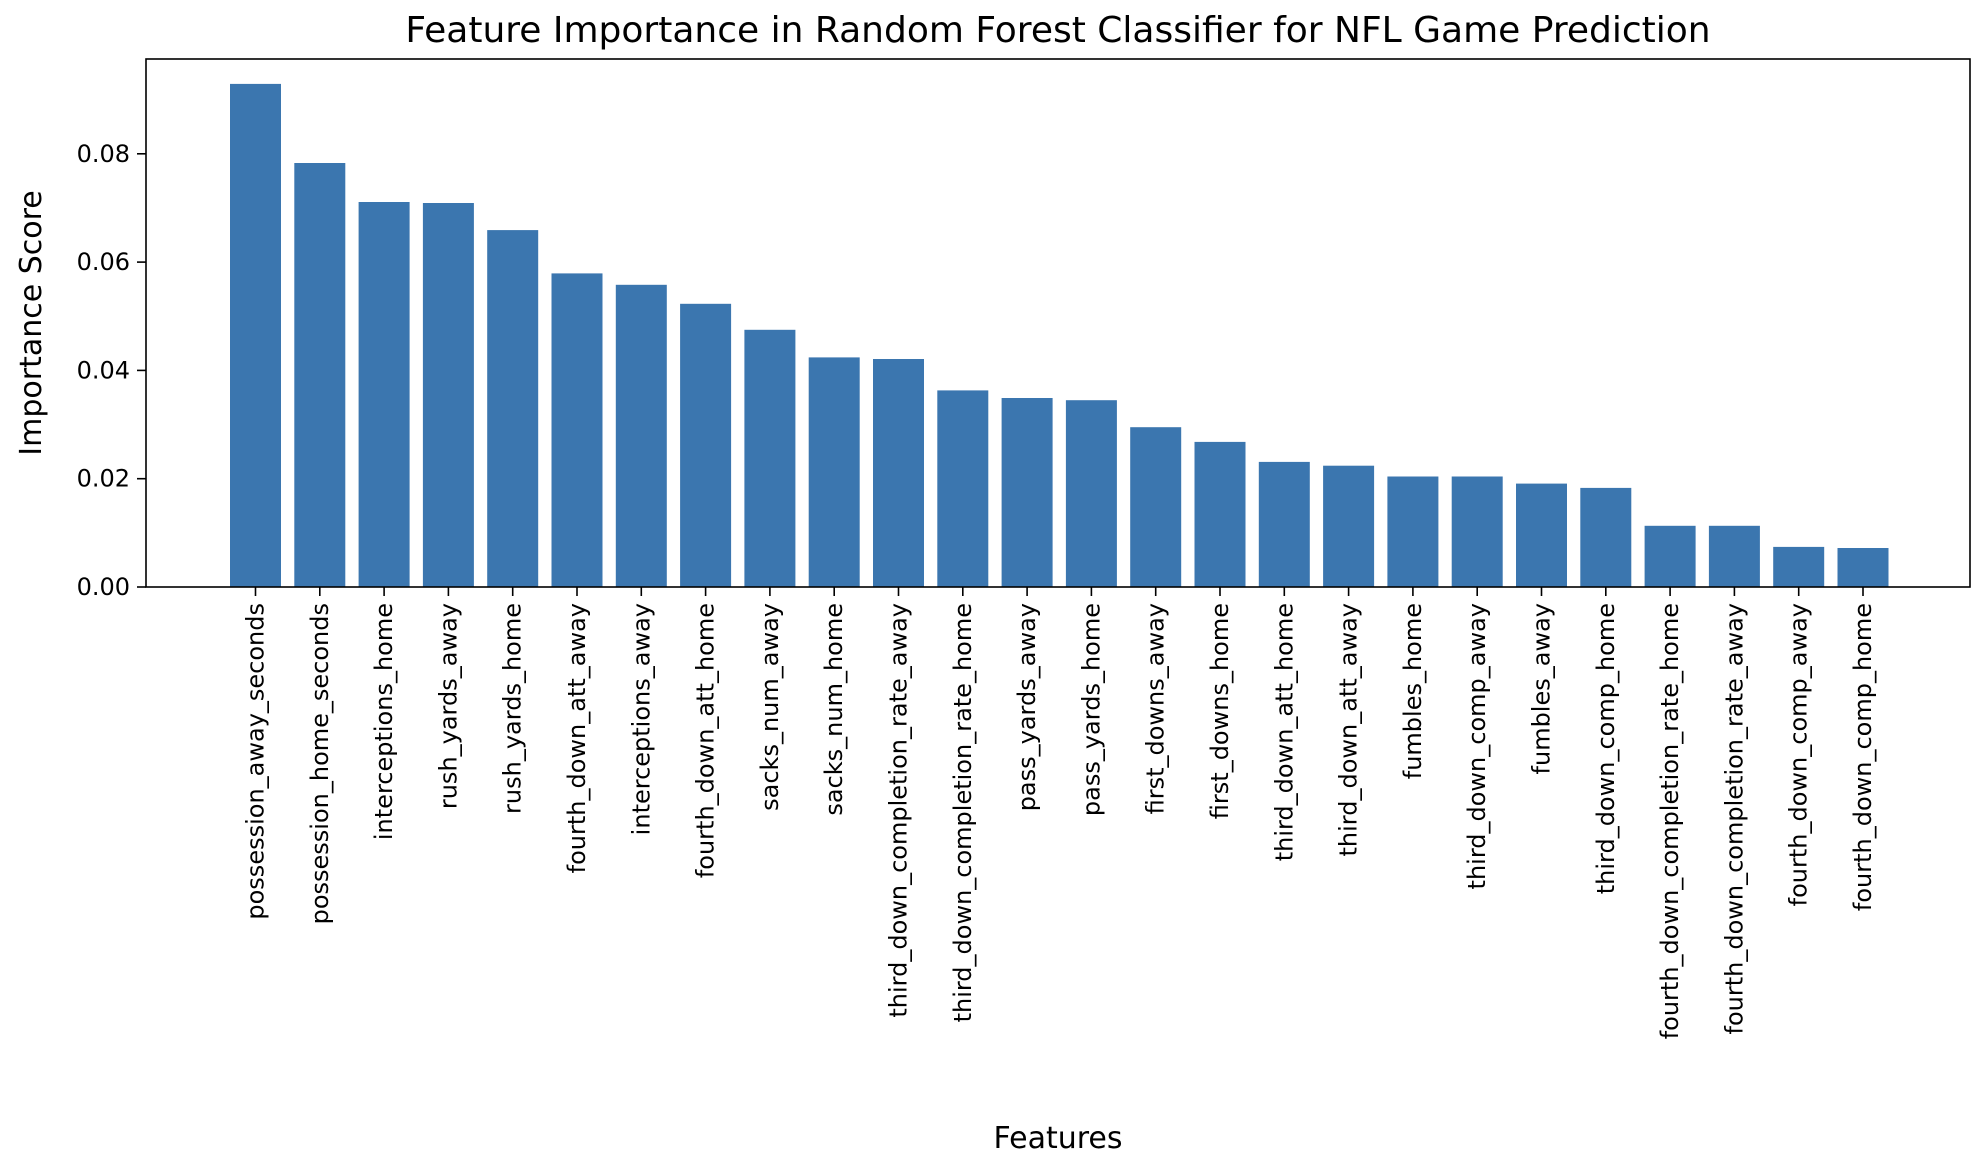  What do you see at coordinates (641, 435) in the screenshot?
I see `bar-interceptions-away` at bounding box center [641, 435].